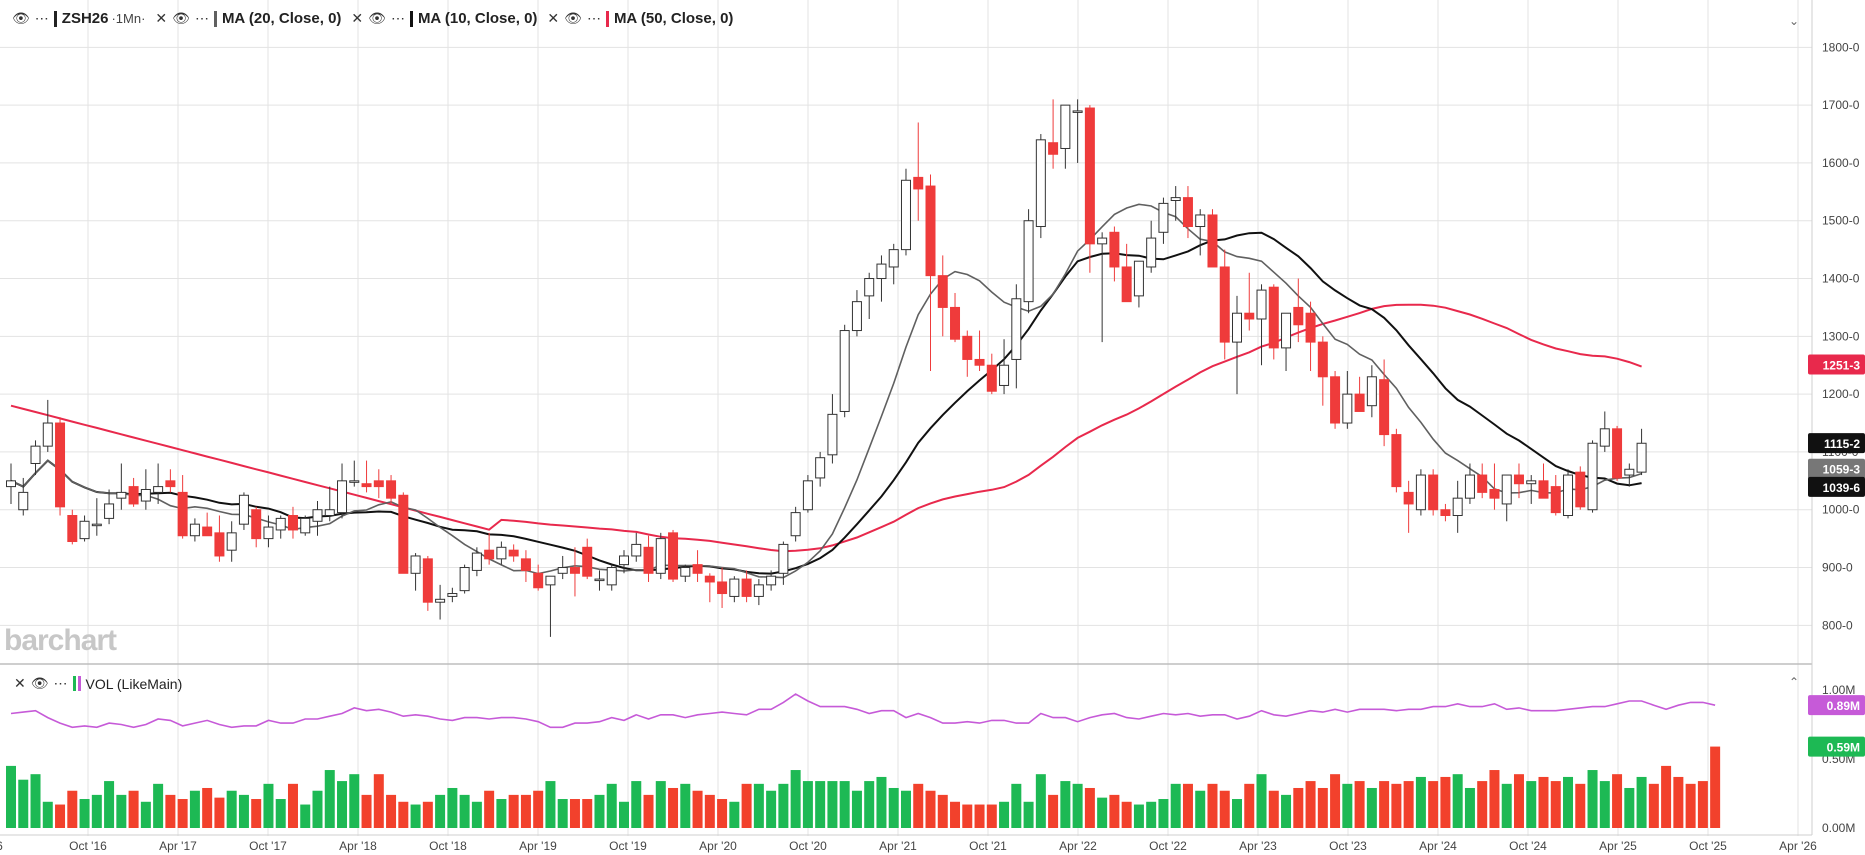  What do you see at coordinates (1438, 846) in the screenshot?
I see `date-tick-label: Apr '24` at bounding box center [1438, 846].